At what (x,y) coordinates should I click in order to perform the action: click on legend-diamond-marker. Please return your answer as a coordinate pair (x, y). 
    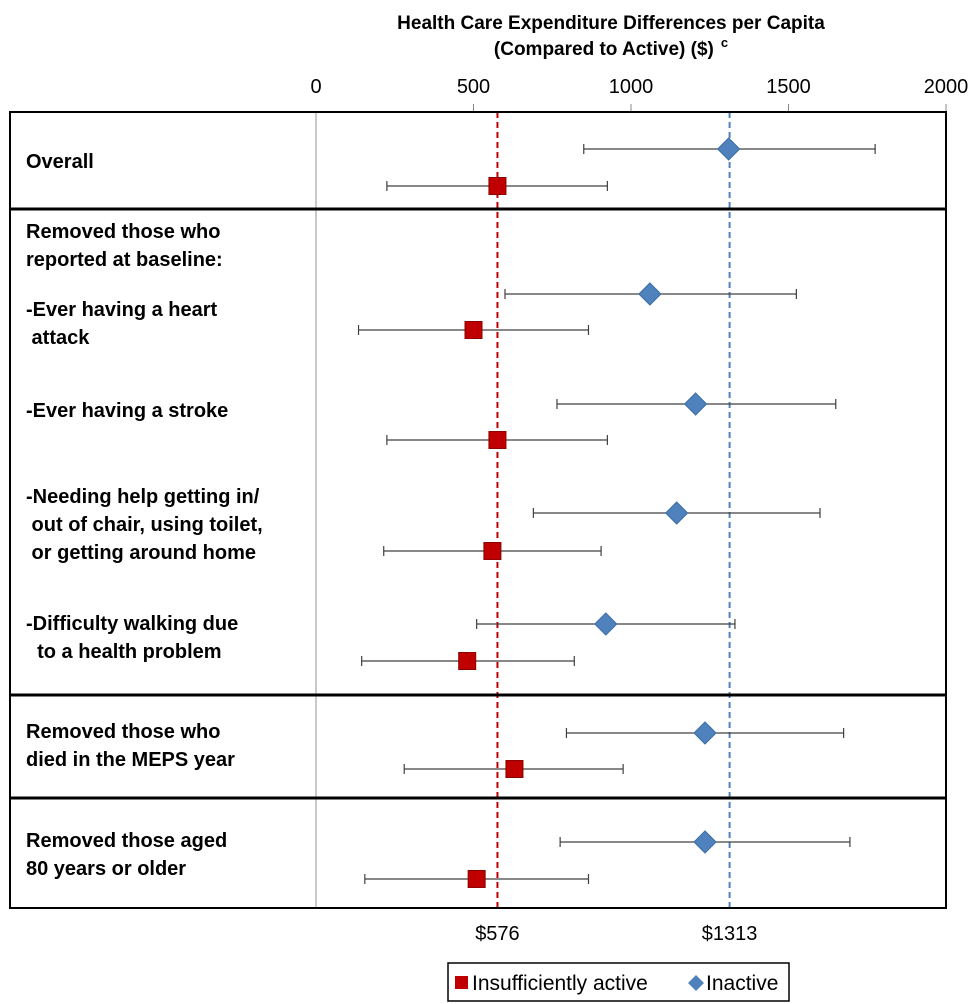
    Looking at the image, I should click on (696, 983).